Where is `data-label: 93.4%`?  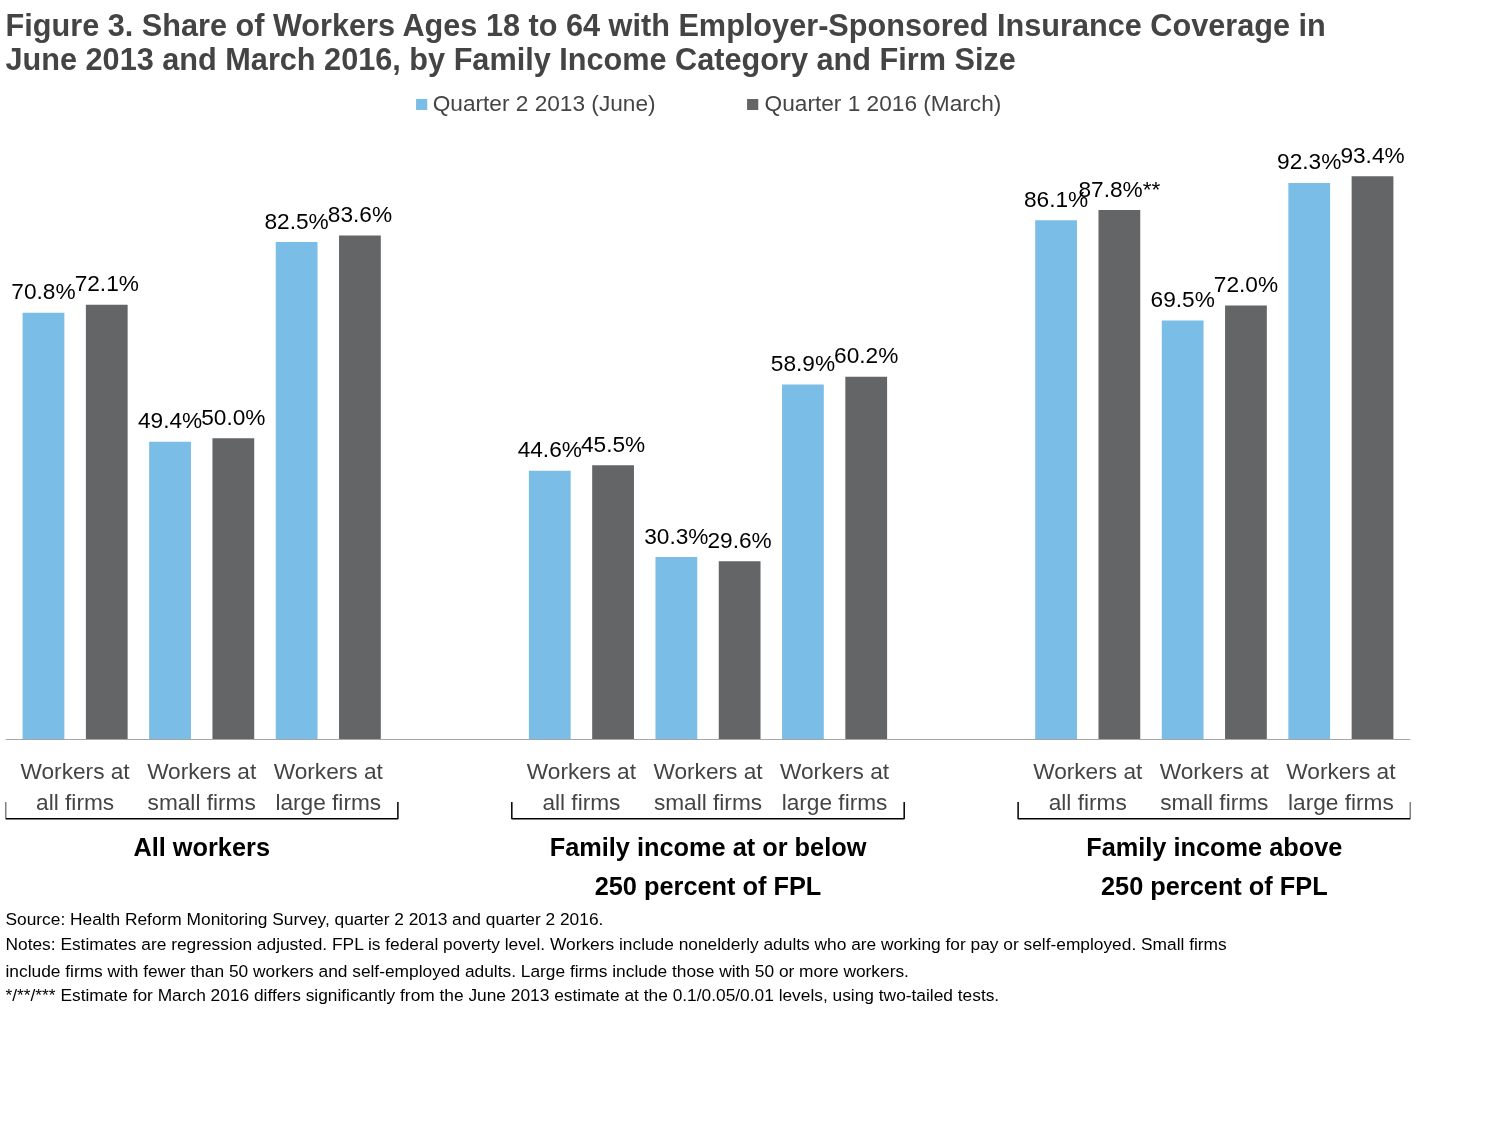 data-label: 93.4% is located at coordinates (1372, 154).